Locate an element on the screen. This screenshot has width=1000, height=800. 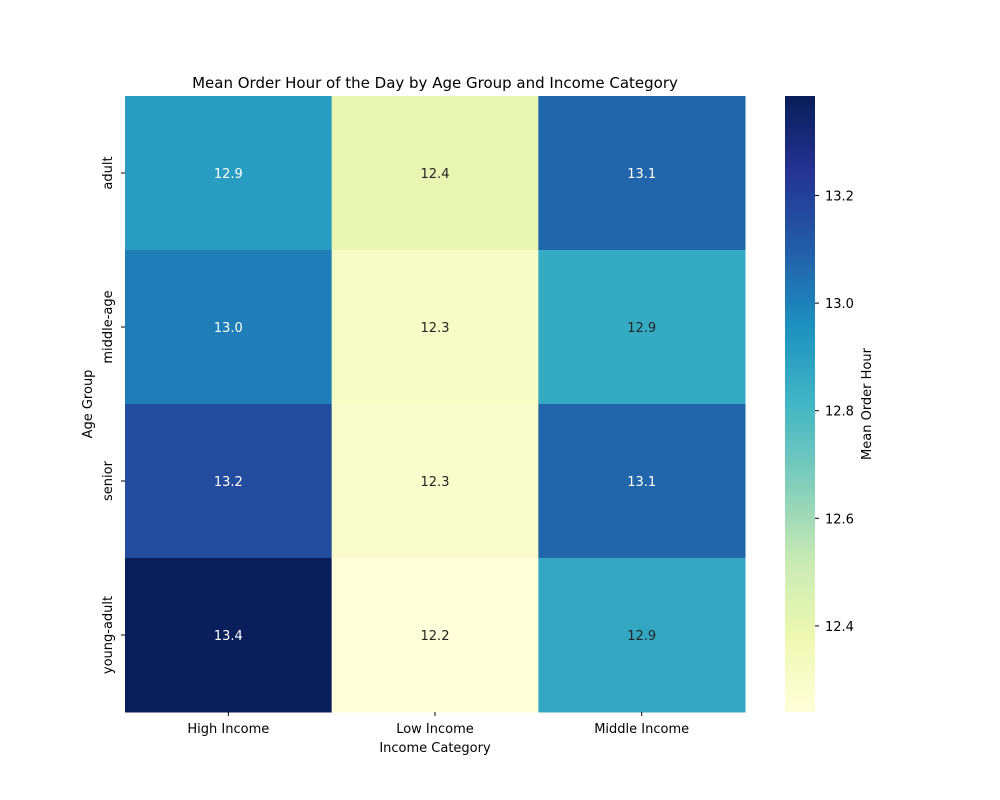
cell-value-label: 13.2 is located at coordinates (228, 482).